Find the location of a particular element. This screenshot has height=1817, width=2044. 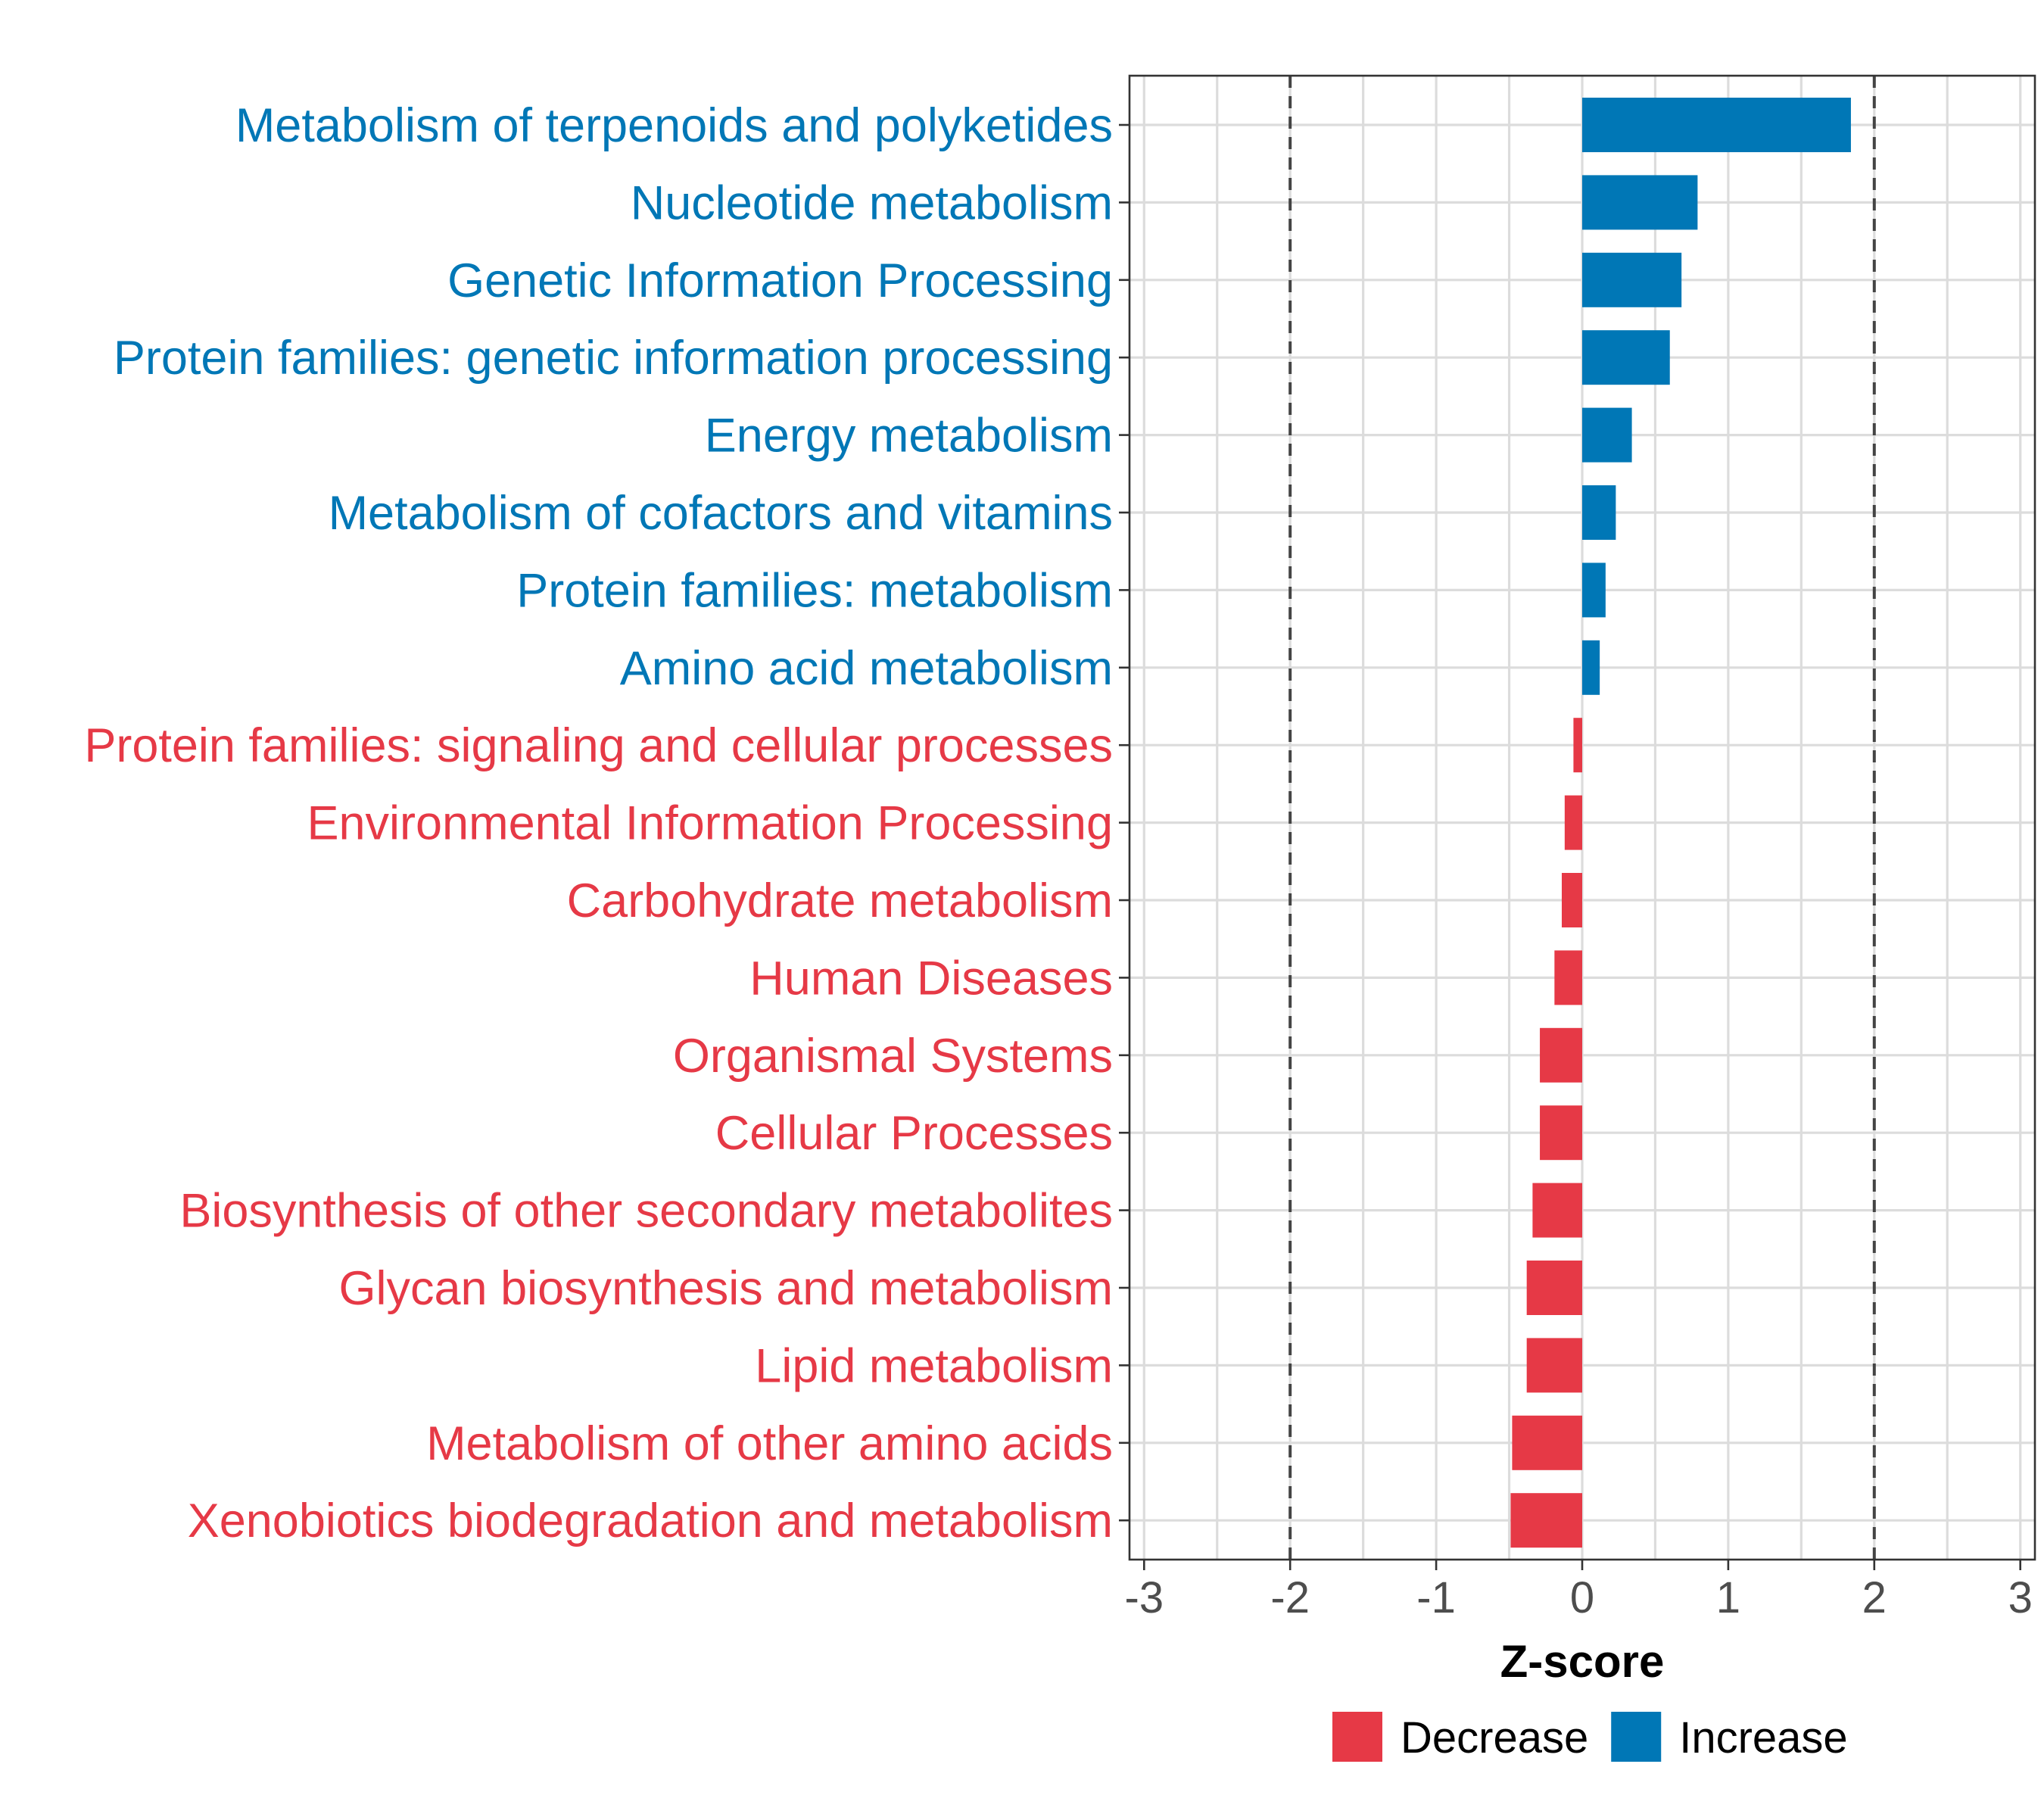

x-tick-label: 0 is located at coordinates (1582, 1597).